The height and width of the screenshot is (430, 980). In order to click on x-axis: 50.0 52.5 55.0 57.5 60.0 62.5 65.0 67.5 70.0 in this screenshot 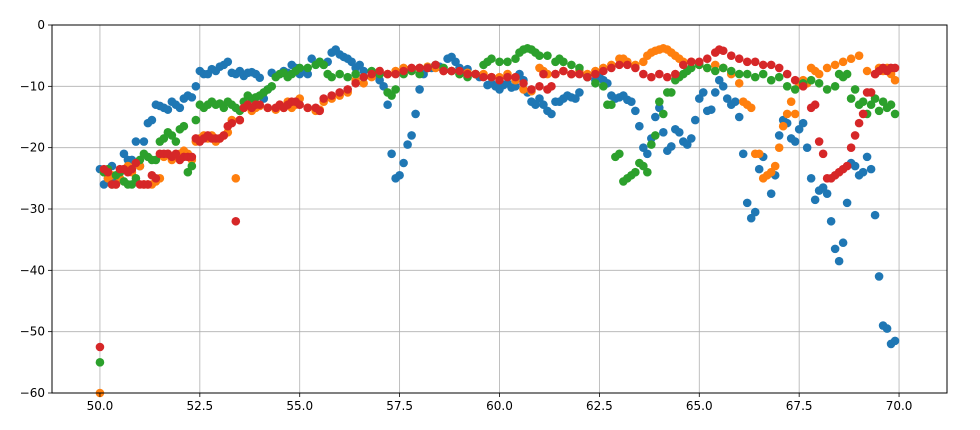, I will do `click(499, 403)`.